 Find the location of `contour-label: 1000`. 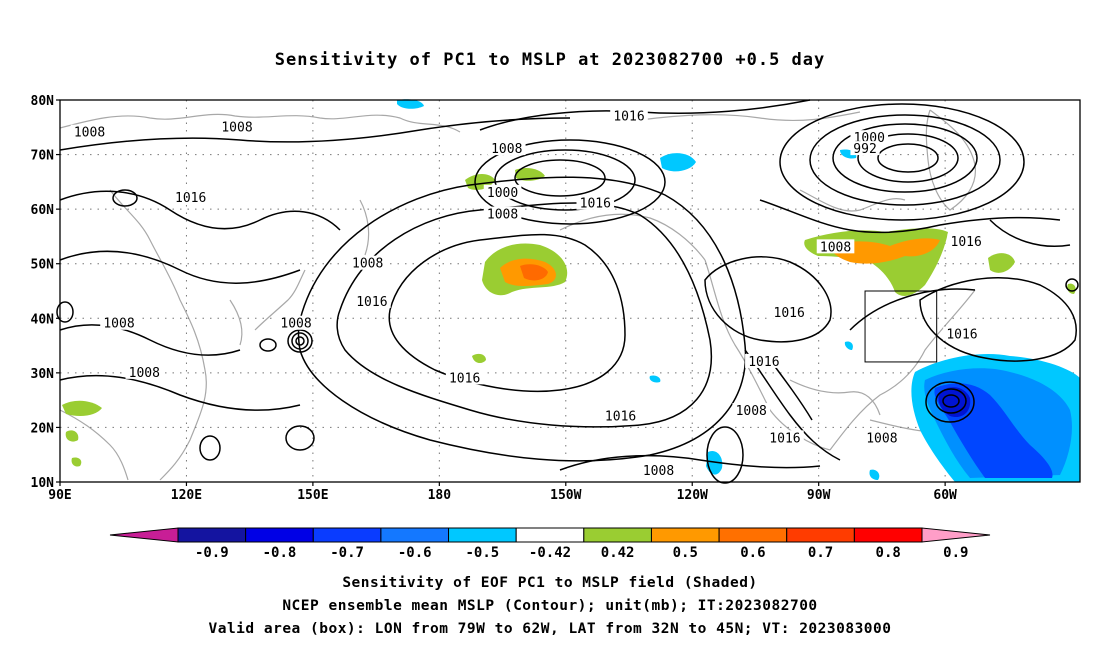

contour-label: 1000 is located at coordinates (502, 193).